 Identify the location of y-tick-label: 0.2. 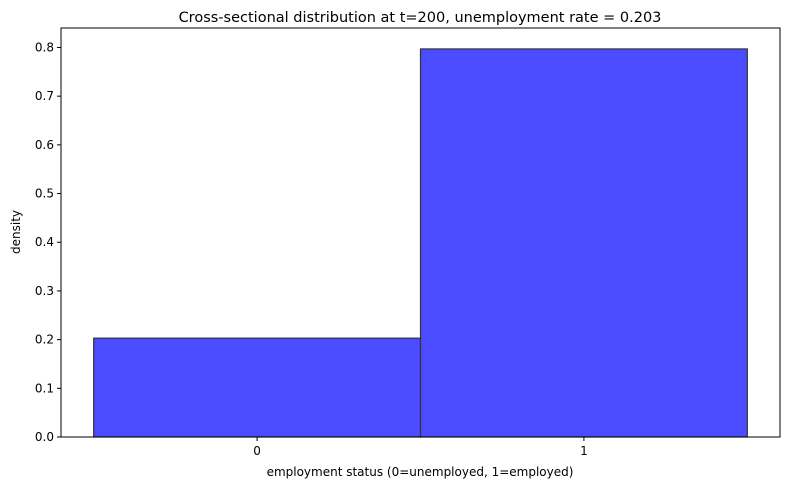
(44, 340).